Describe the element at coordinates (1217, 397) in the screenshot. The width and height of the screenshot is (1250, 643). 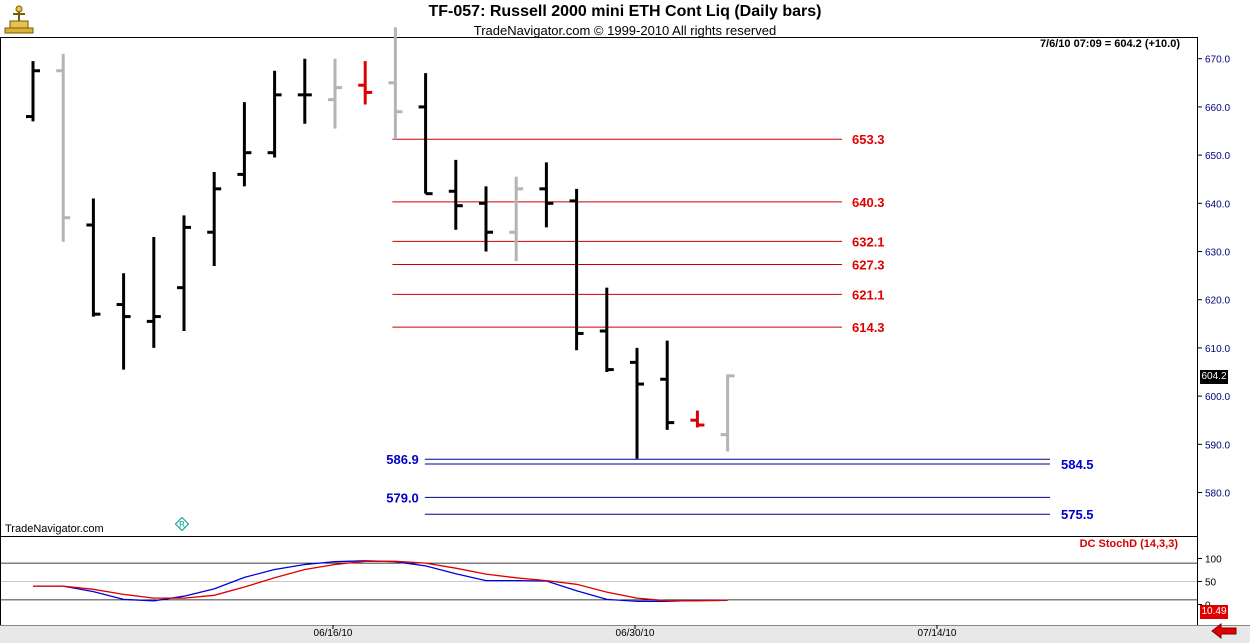
I see `price-axis-label: 600.0` at that location.